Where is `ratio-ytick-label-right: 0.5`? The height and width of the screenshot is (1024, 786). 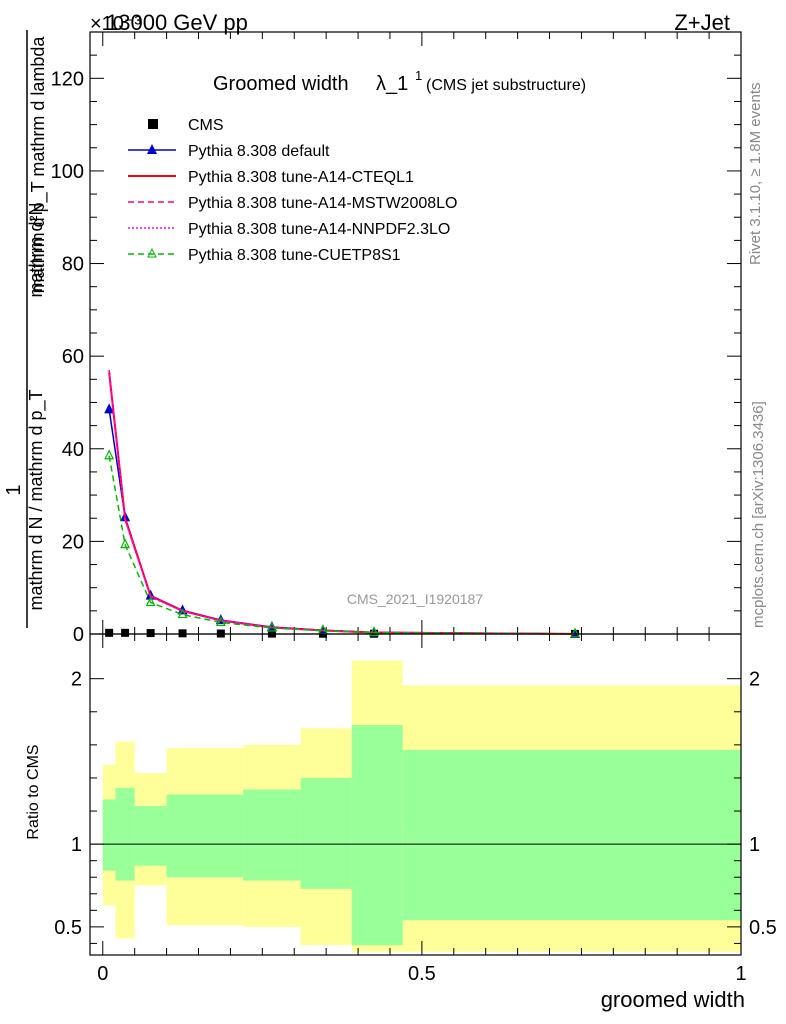 ratio-ytick-label-right: 0.5 is located at coordinates (763, 928).